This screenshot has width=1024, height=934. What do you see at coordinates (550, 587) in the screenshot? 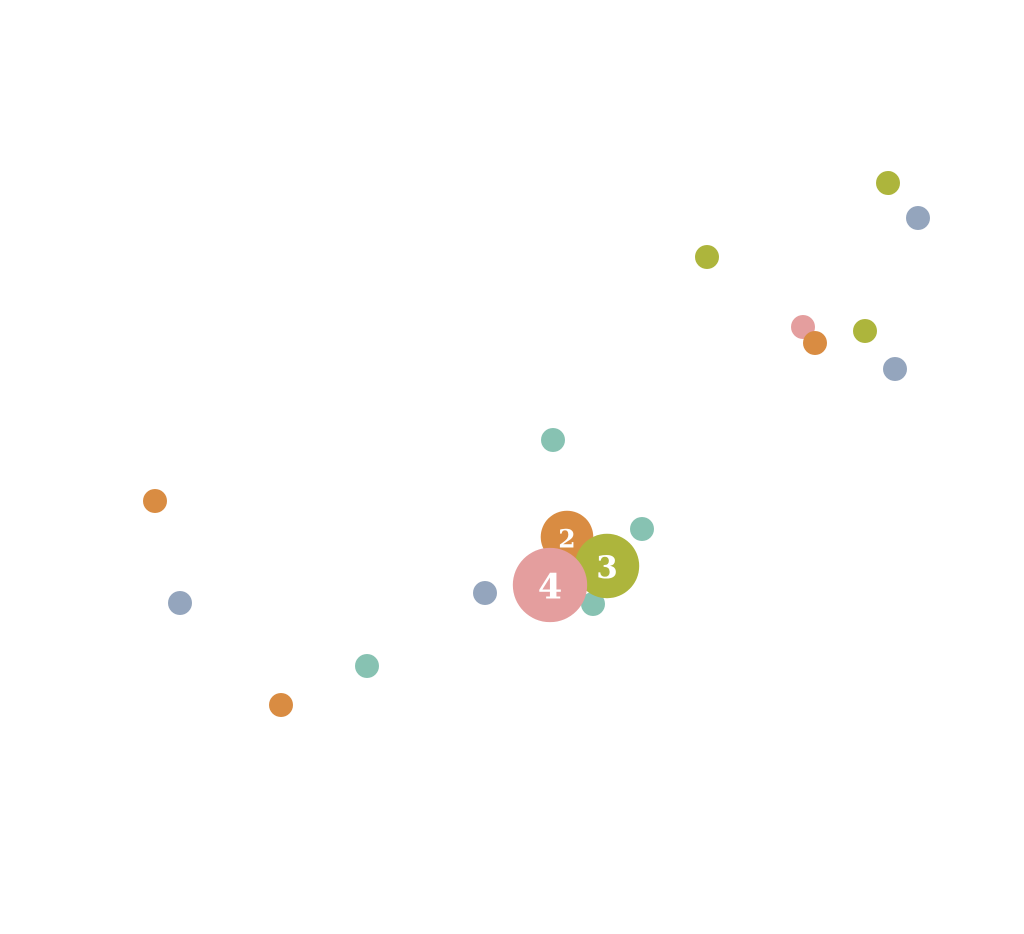
I see `cluster-count-label: 4` at bounding box center [550, 587].